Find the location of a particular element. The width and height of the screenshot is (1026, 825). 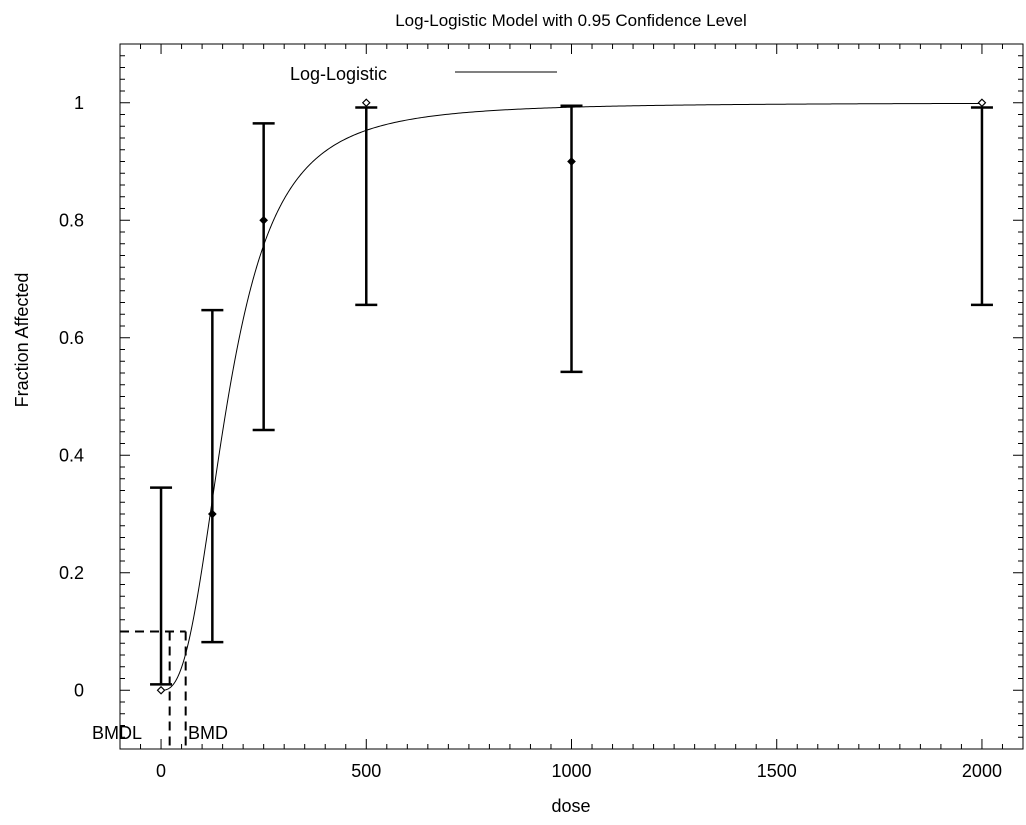

x-tick-label-4: 2000 is located at coordinates (982, 771).